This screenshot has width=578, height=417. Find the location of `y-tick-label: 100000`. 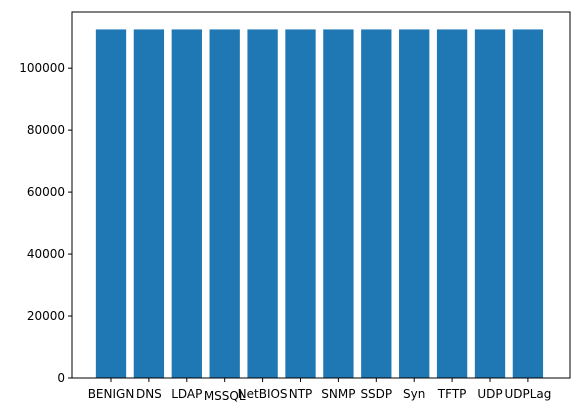

y-tick-label: 100000 is located at coordinates (42, 68).